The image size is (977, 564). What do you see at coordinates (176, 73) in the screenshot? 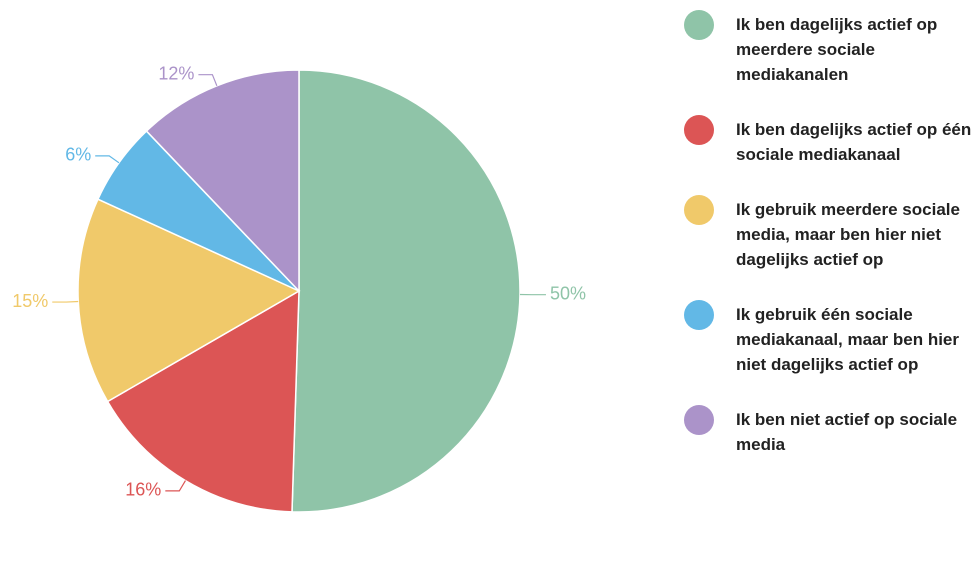
I see `data-label: 12%` at bounding box center [176, 73].